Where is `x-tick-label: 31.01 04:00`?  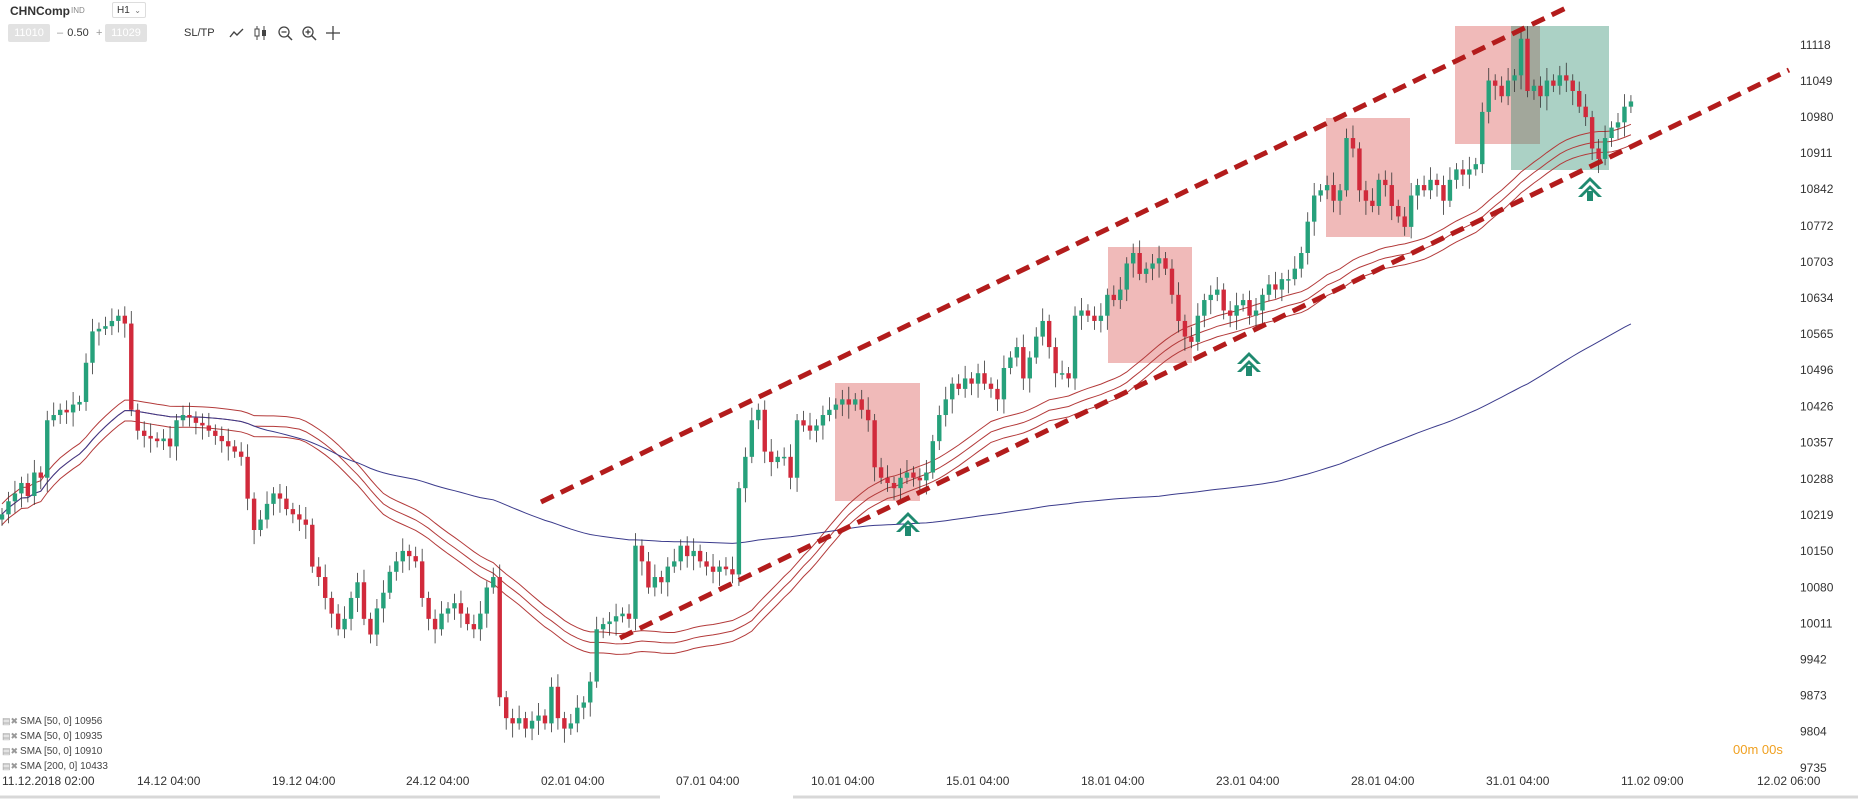 x-tick-label: 31.01 04:00 is located at coordinates (1518, 781).